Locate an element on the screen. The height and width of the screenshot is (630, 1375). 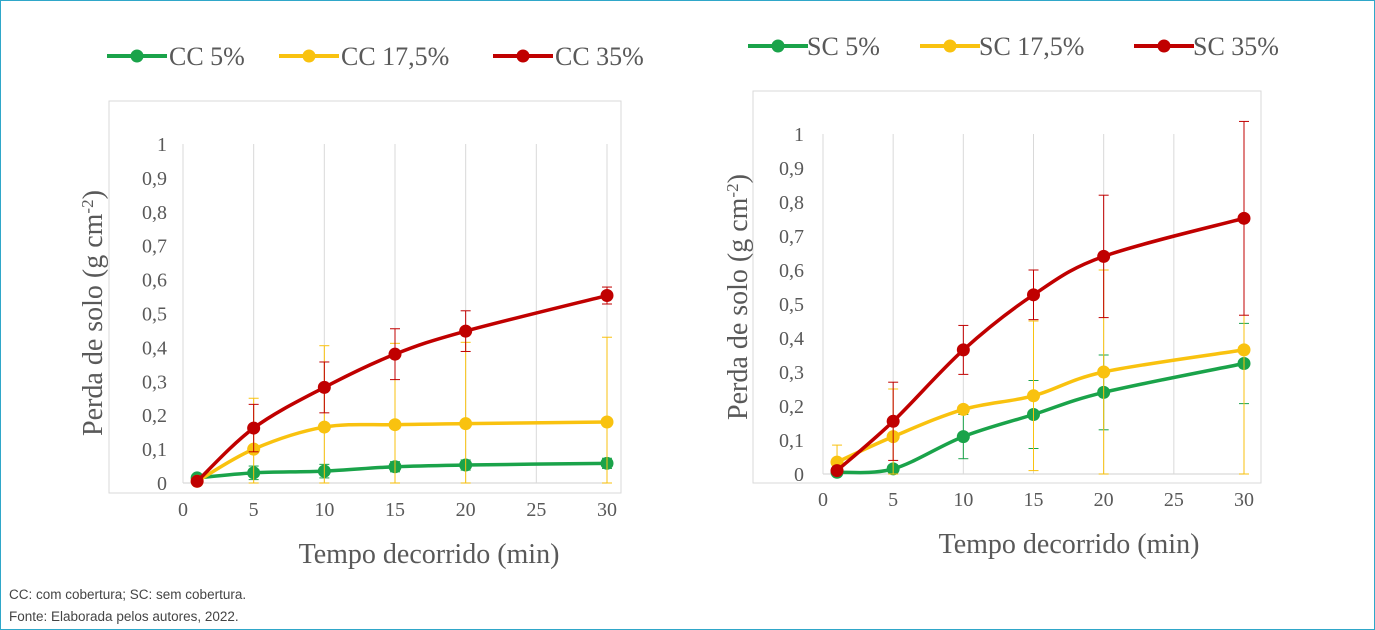
legend-label: CC 35% is located at coordinates (599, 56).